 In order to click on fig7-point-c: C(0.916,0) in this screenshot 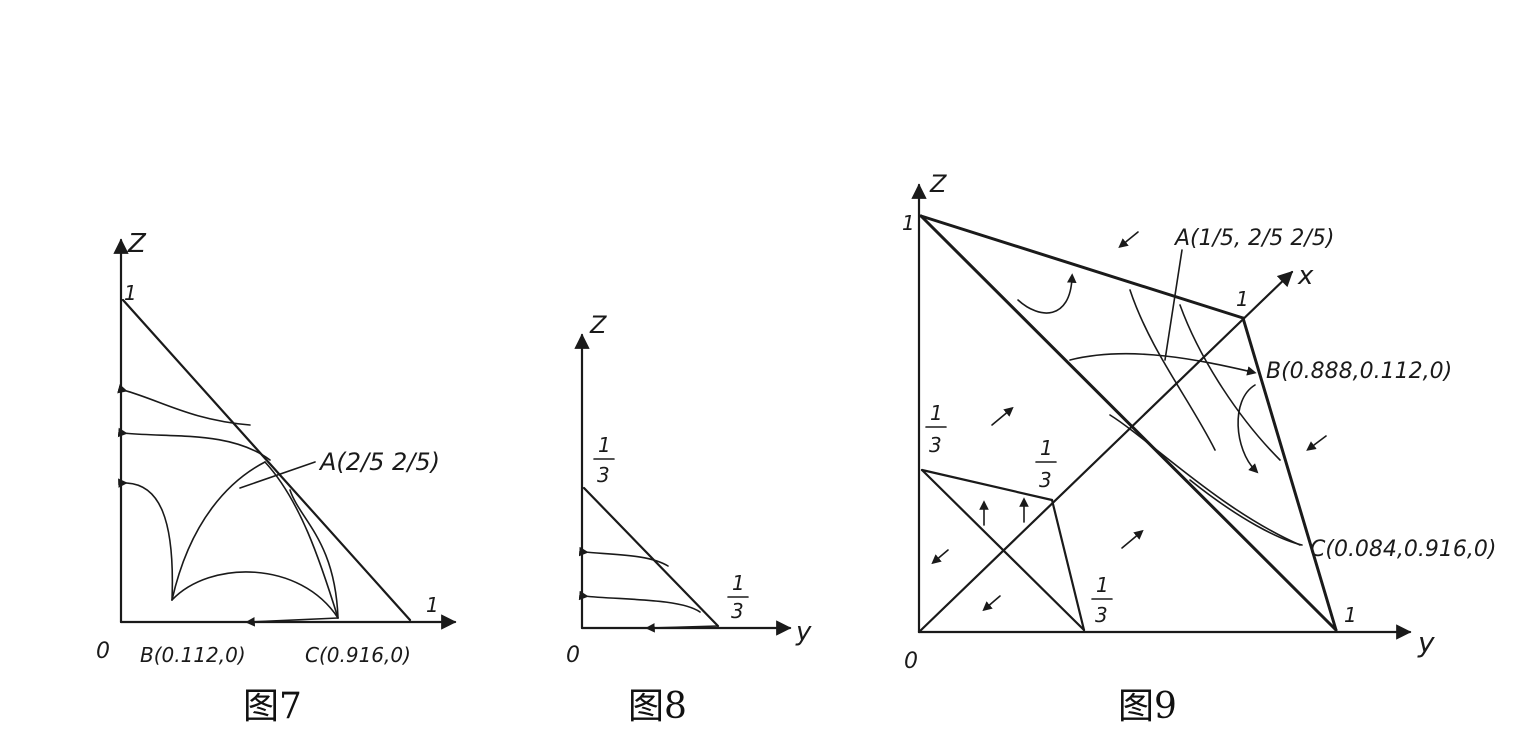, I will do `click(358, 655)`.